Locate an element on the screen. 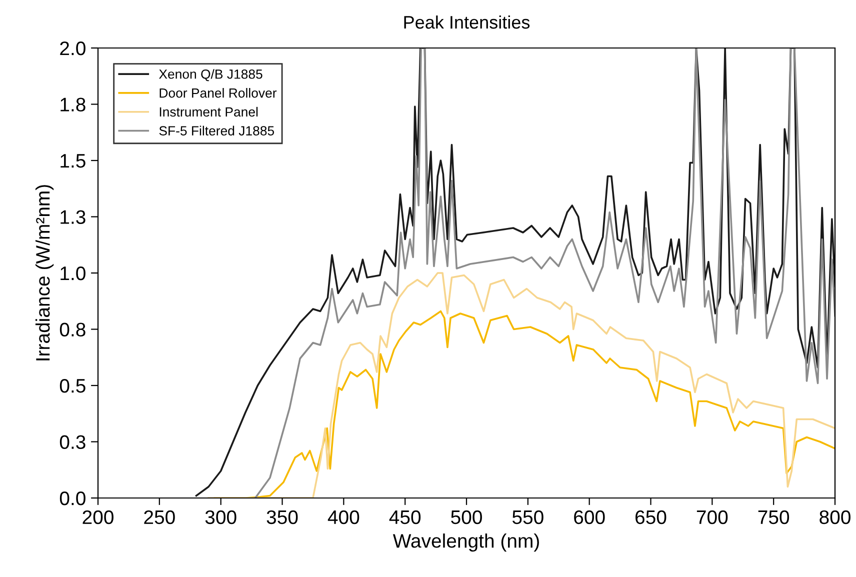 The width and height of the screenshot is (856, 577). y-tick-label: 0.3 is located at coordinates (73, 442).